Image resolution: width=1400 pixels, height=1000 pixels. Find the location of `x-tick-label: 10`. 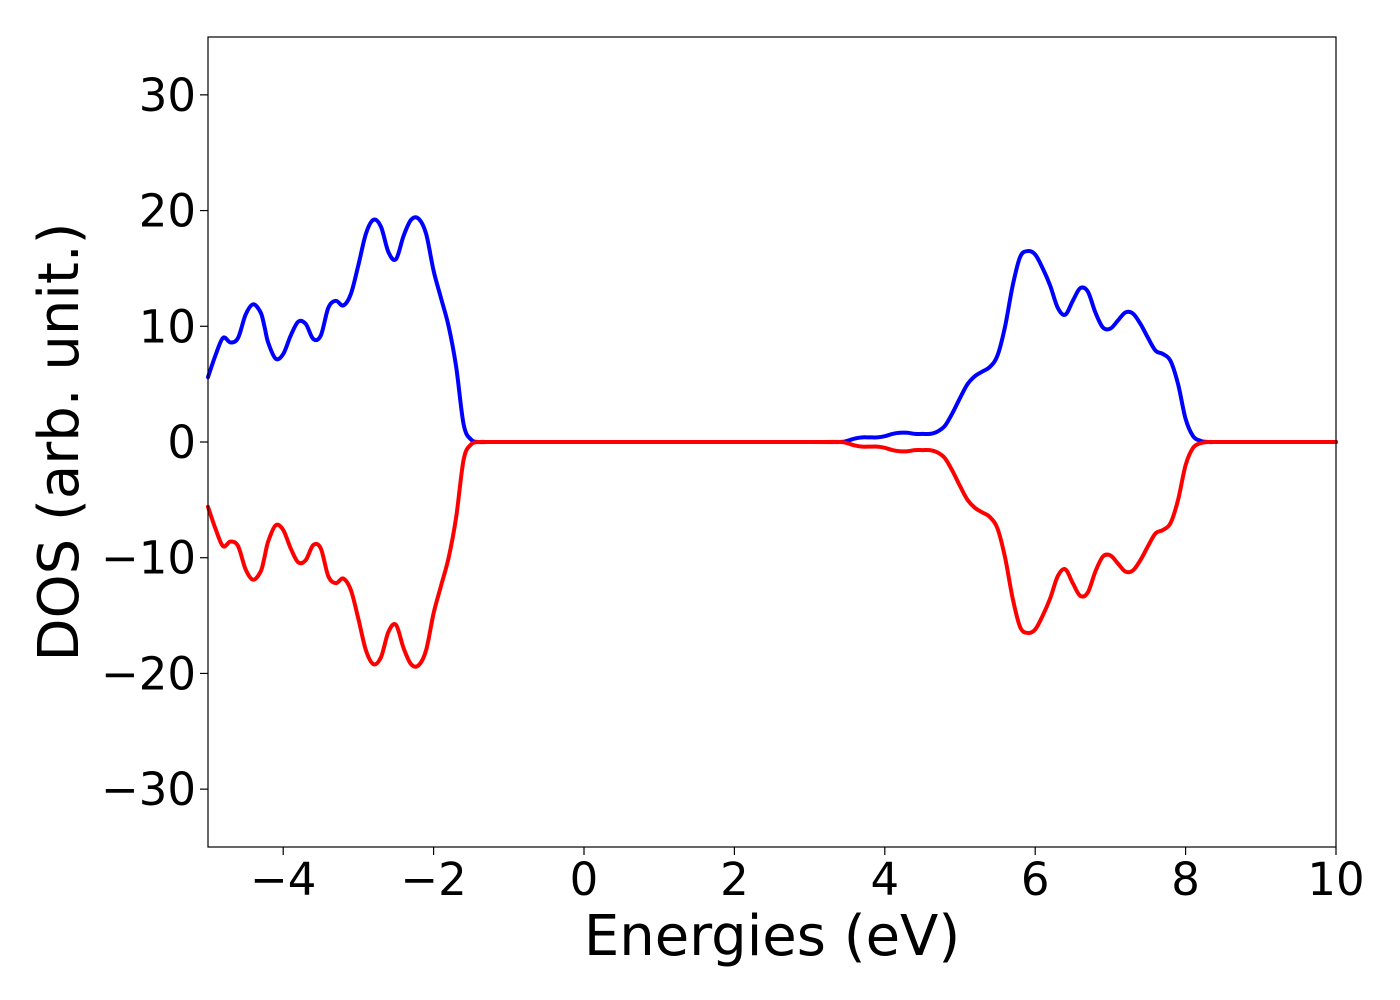

x-tick-label: 10 is located at coordinates (1335, 879).